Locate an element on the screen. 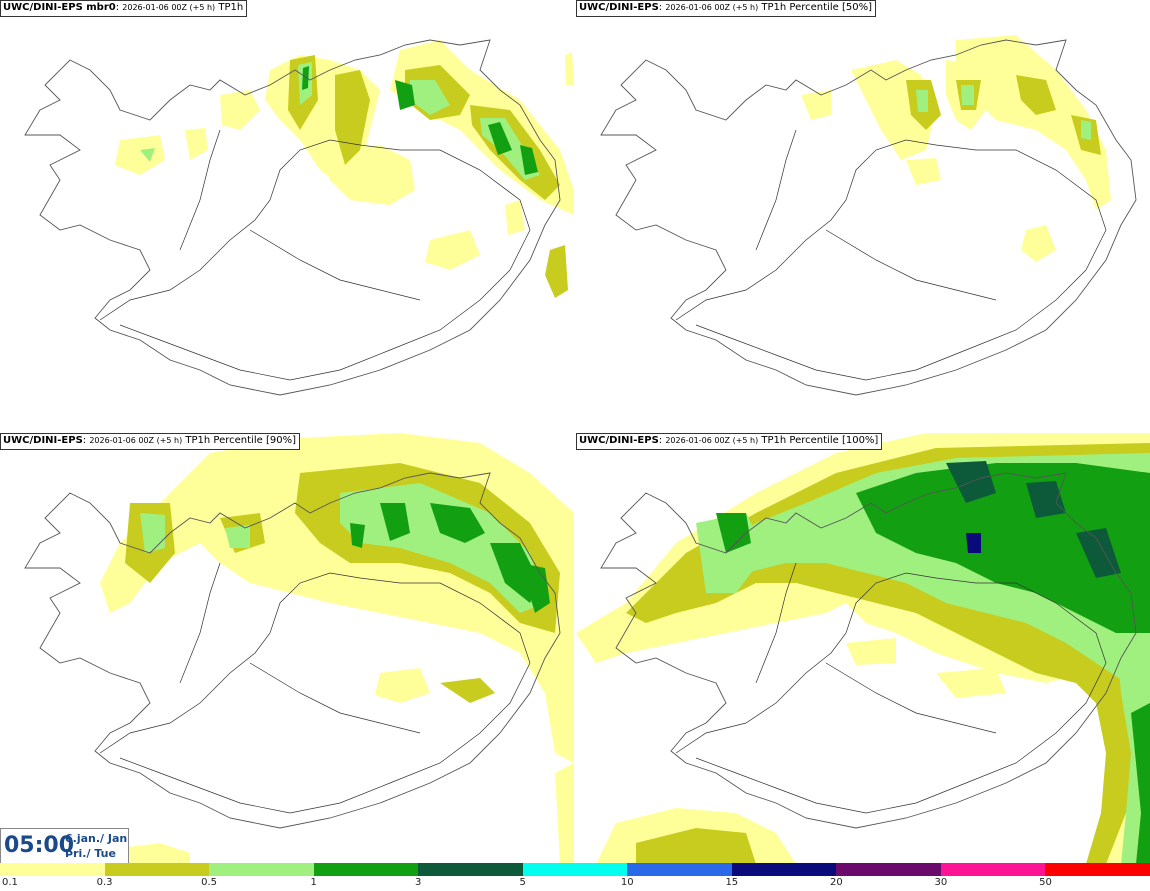 The width and height of the screenshot is (1150, 891). param-label: TP1h Percentile [90%] is located at coordinates (240, 440).